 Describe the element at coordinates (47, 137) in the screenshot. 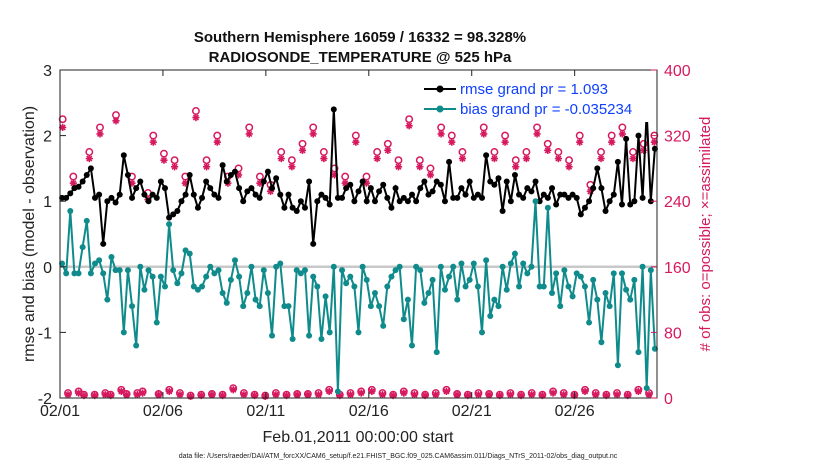

I see `y-left-tick-label: 2` at that location.